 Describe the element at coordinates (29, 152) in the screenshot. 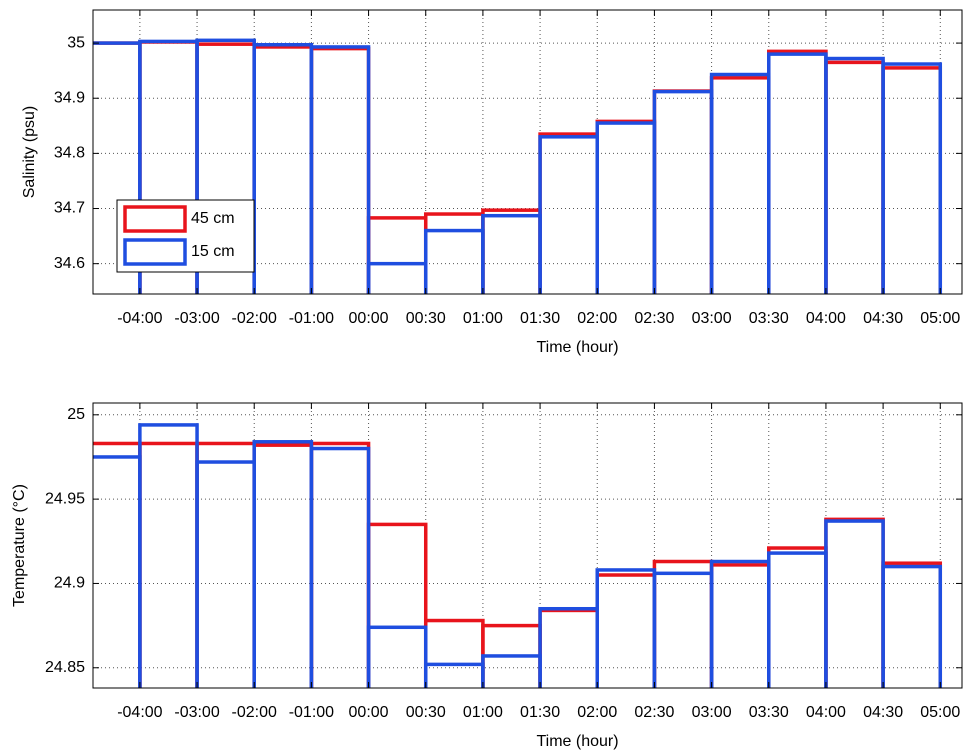

I see `y-axis-label: Salinity (psu)` at that location.